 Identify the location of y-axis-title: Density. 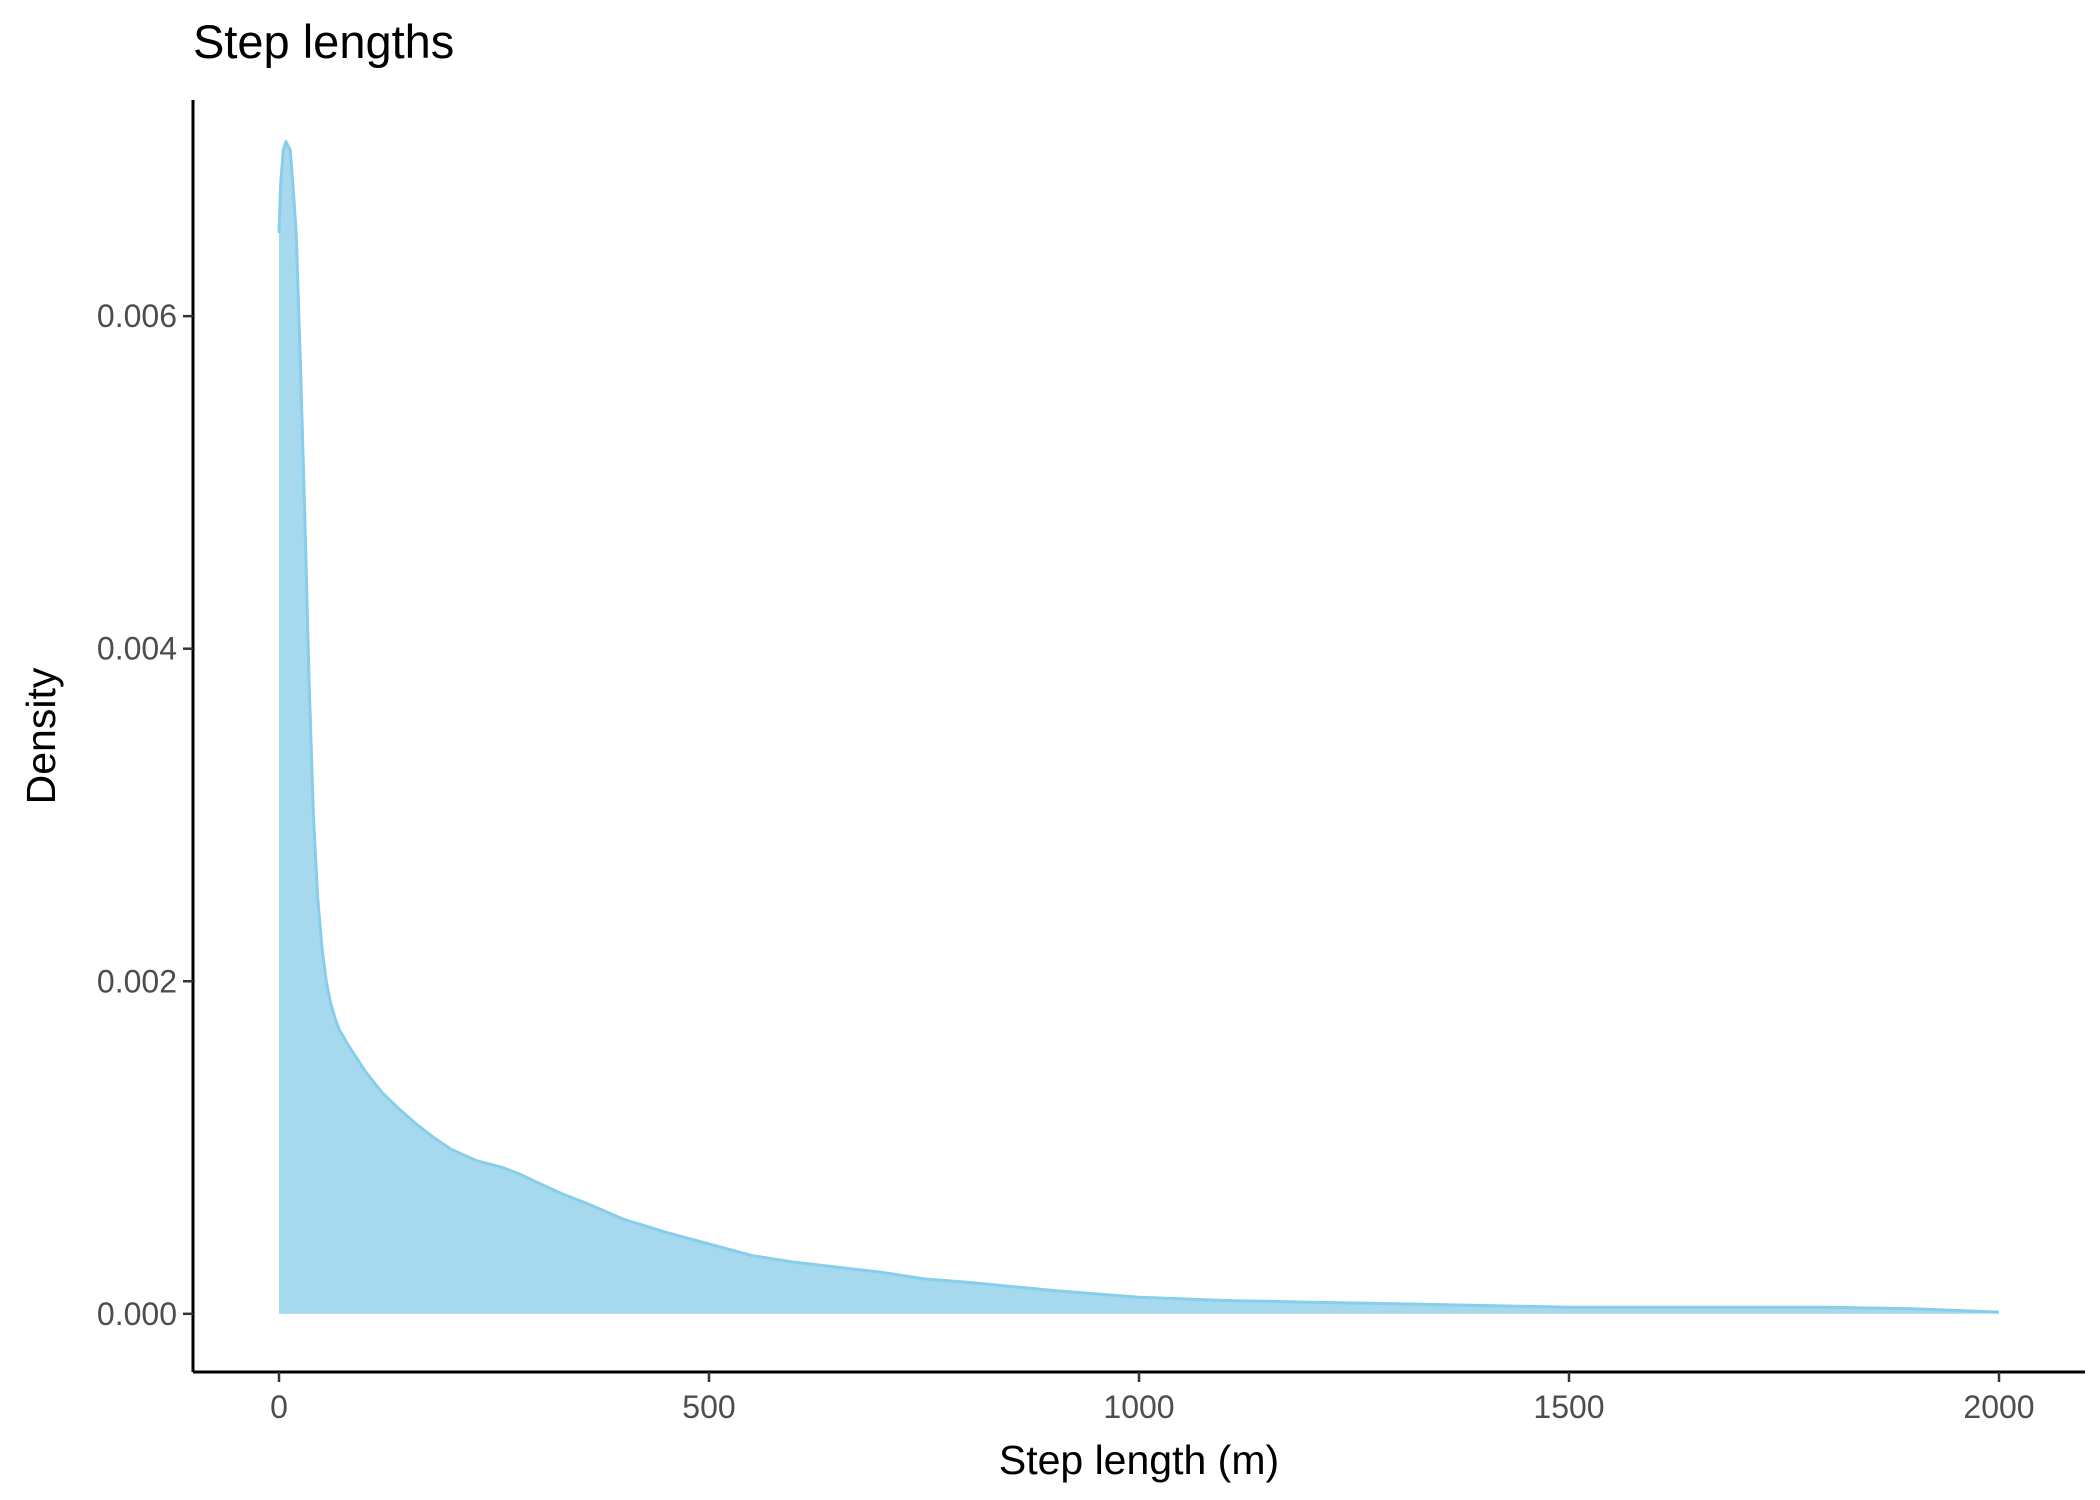
(41, 735).